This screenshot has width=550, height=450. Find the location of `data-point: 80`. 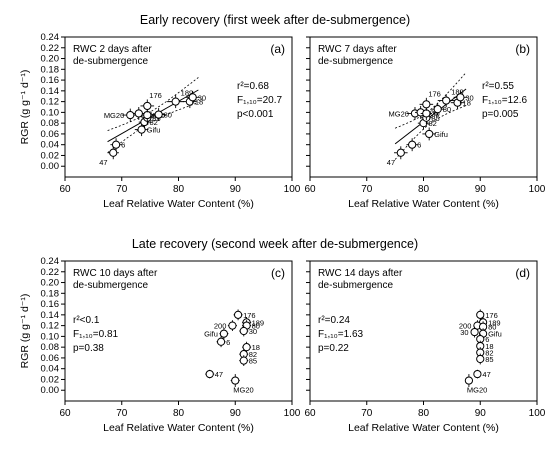

data-point: 80 is located at coordinates (161, 114).